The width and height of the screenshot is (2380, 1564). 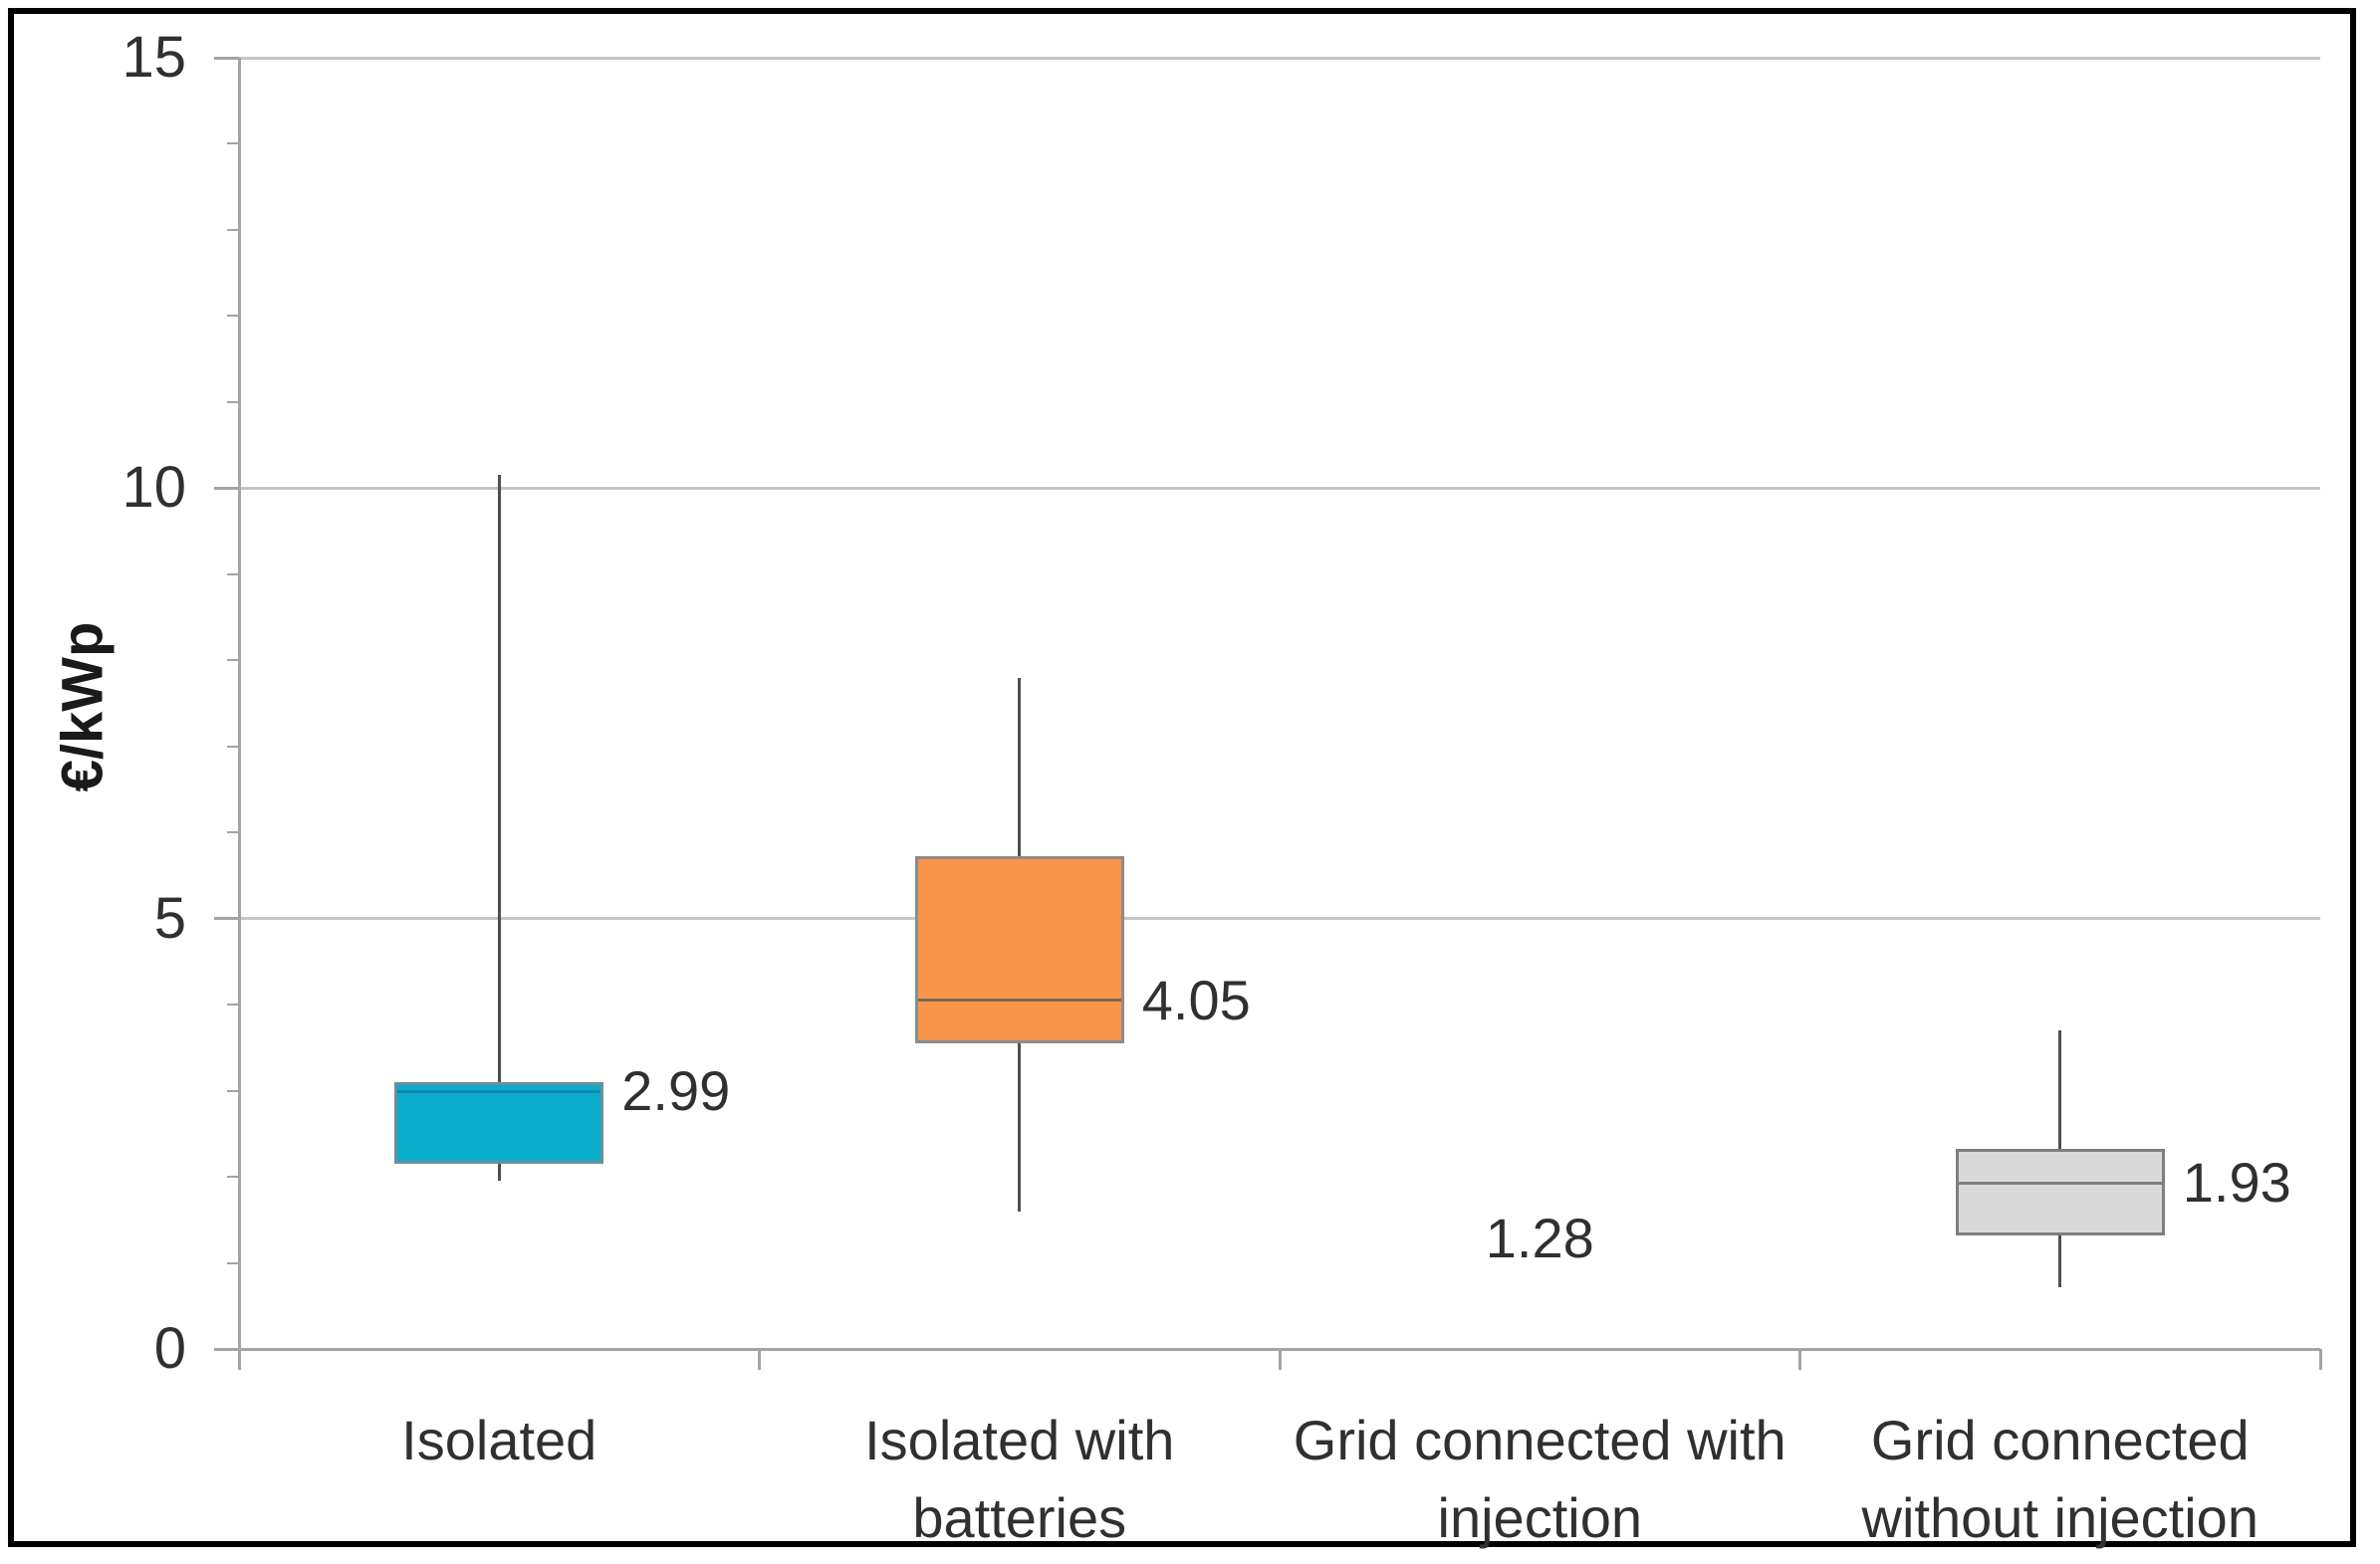 What do you see at coordinates (153, 488) in the screenshot?
I see `y-tick-label-10: 10` at bounding box center [153, 488].